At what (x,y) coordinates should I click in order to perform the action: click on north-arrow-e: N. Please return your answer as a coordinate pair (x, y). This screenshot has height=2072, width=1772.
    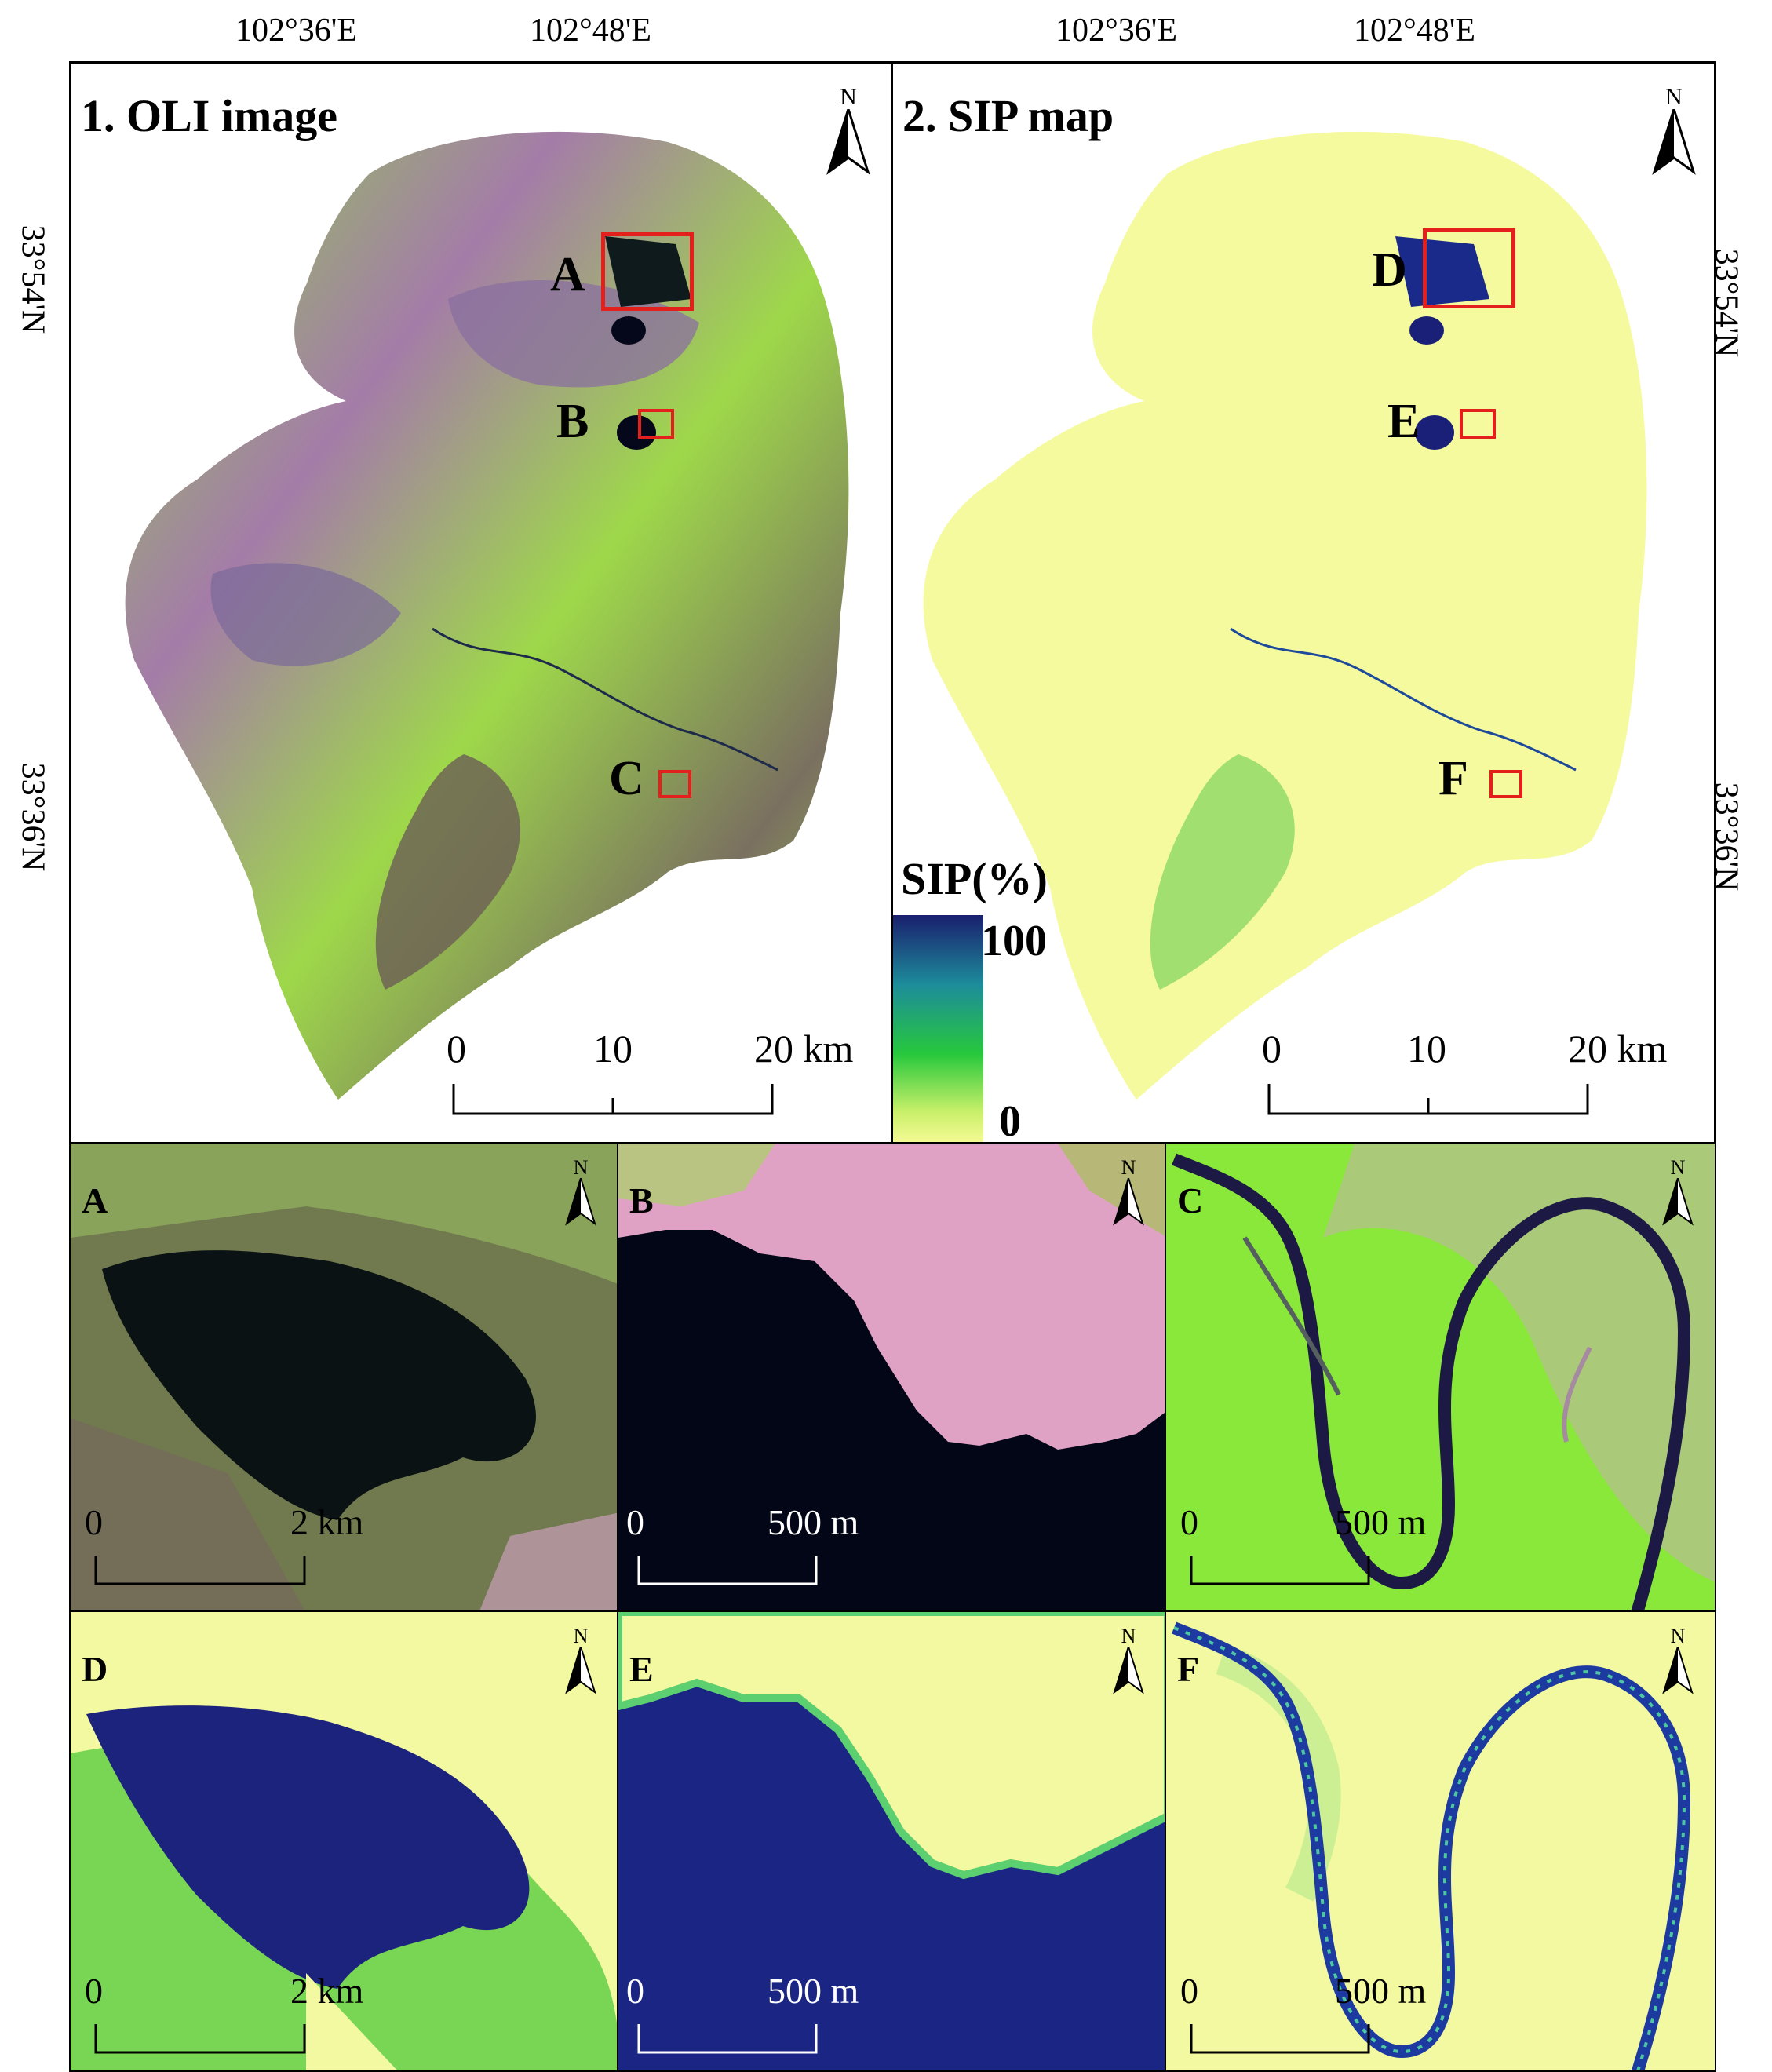
    Looking at the image, I should click on (1128, 1663).